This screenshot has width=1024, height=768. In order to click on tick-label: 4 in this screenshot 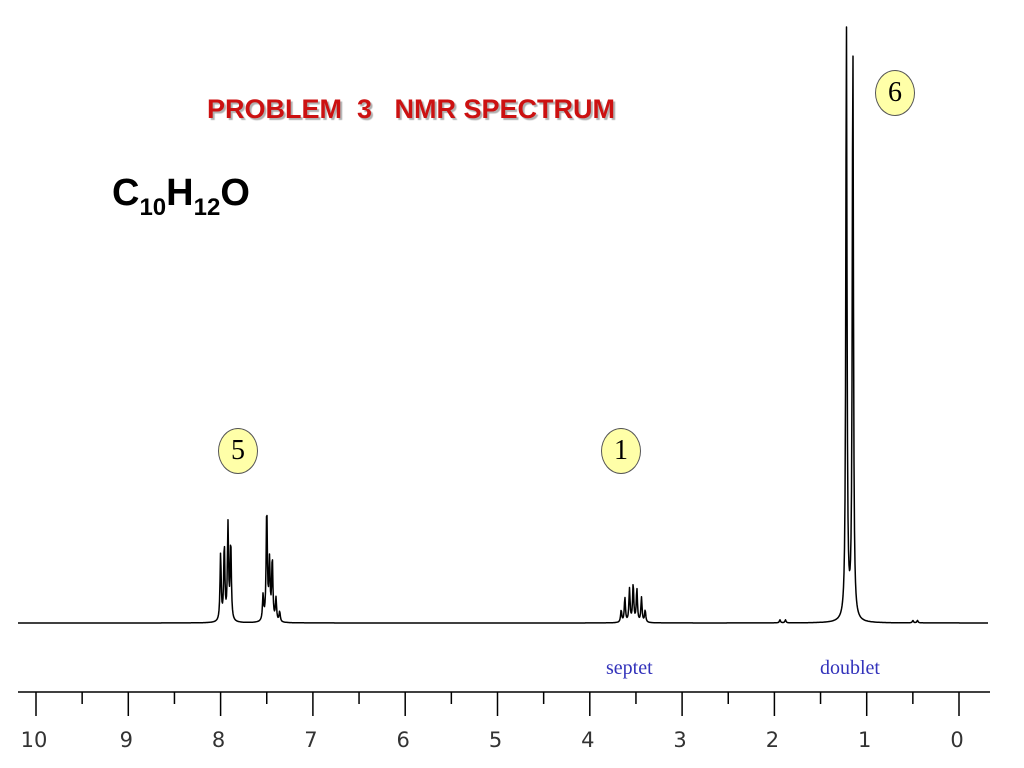, I will do `click(587, 740)`.